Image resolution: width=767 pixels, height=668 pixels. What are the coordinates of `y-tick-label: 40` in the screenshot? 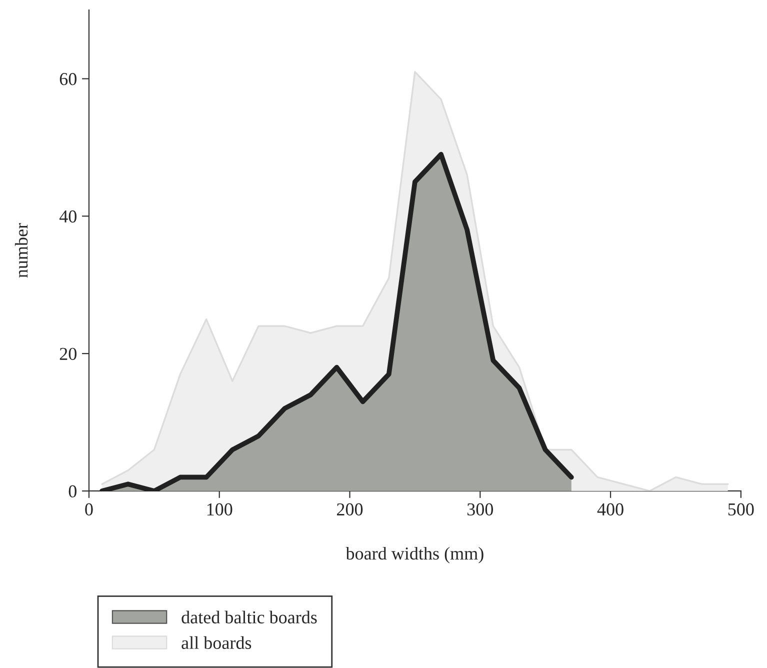 It's located at (67, 216).